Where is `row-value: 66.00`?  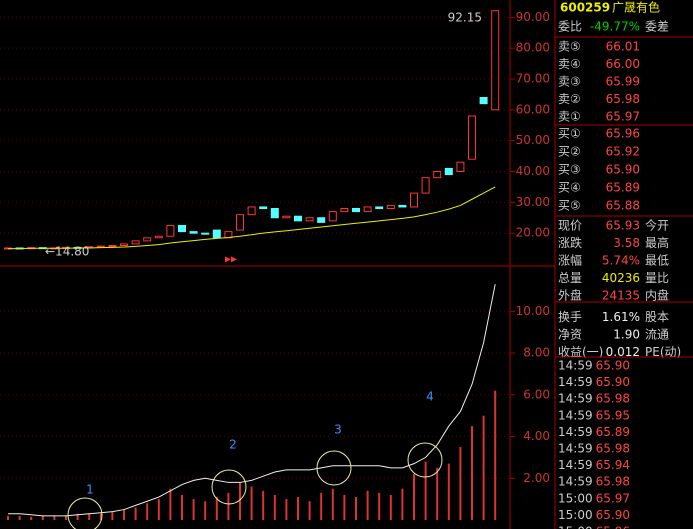
row-value: 66.00 is located at coordinates (623, 64).